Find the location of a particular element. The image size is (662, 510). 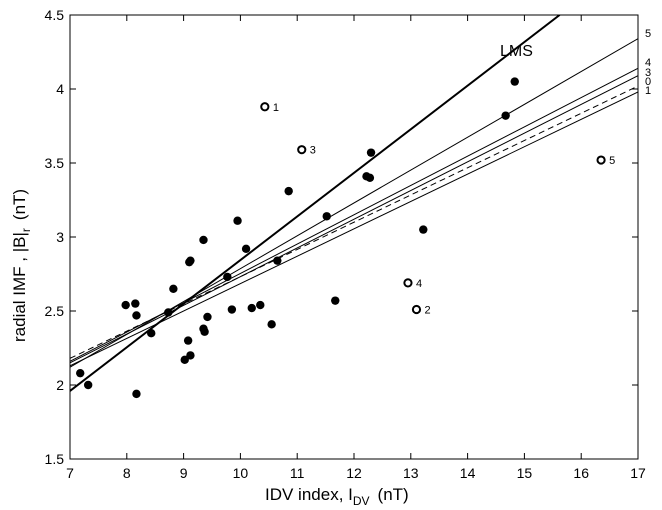

y-tick-label: 2 is located at coordinates (60, 385).